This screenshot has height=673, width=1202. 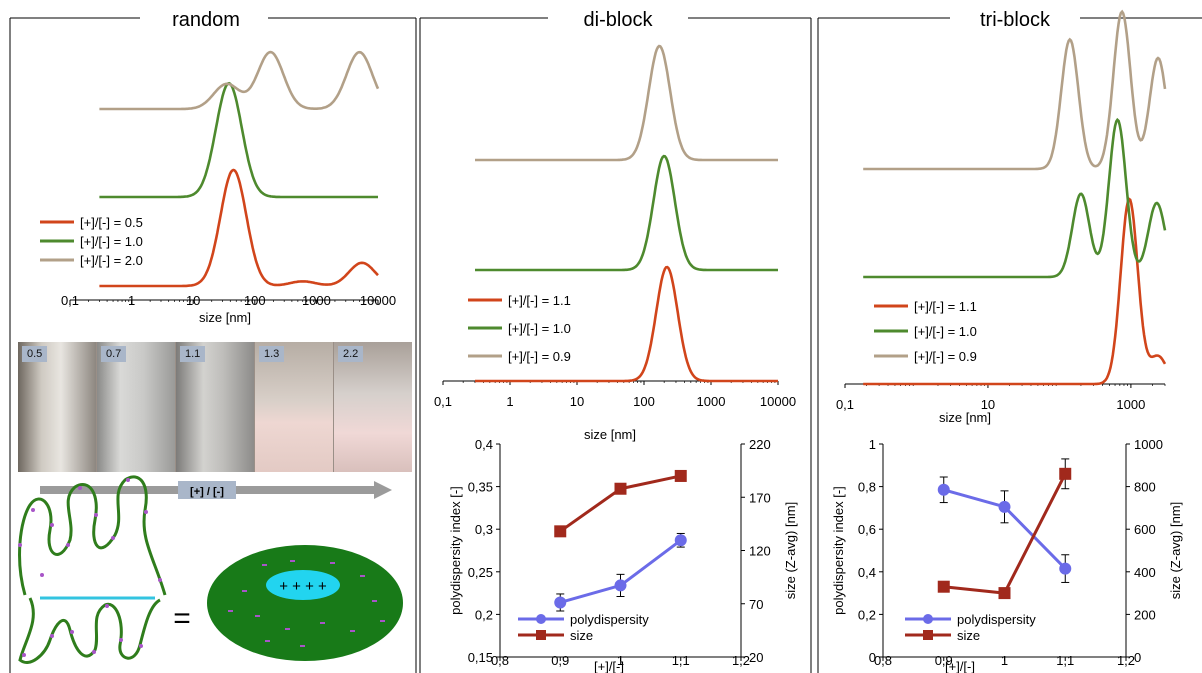 What do you see at coordinates (136, 407) in the screenshot?
I see `vial-1: 0.7` at bounding box center [136, 407].